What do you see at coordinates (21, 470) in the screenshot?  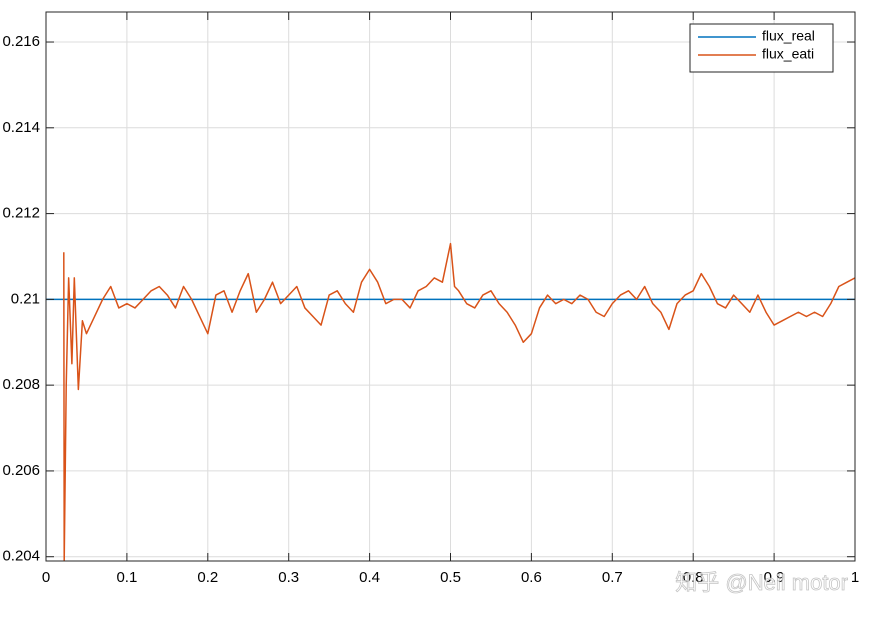 I see `y-tick-label: 0.206` at bounding box center [21, 470].